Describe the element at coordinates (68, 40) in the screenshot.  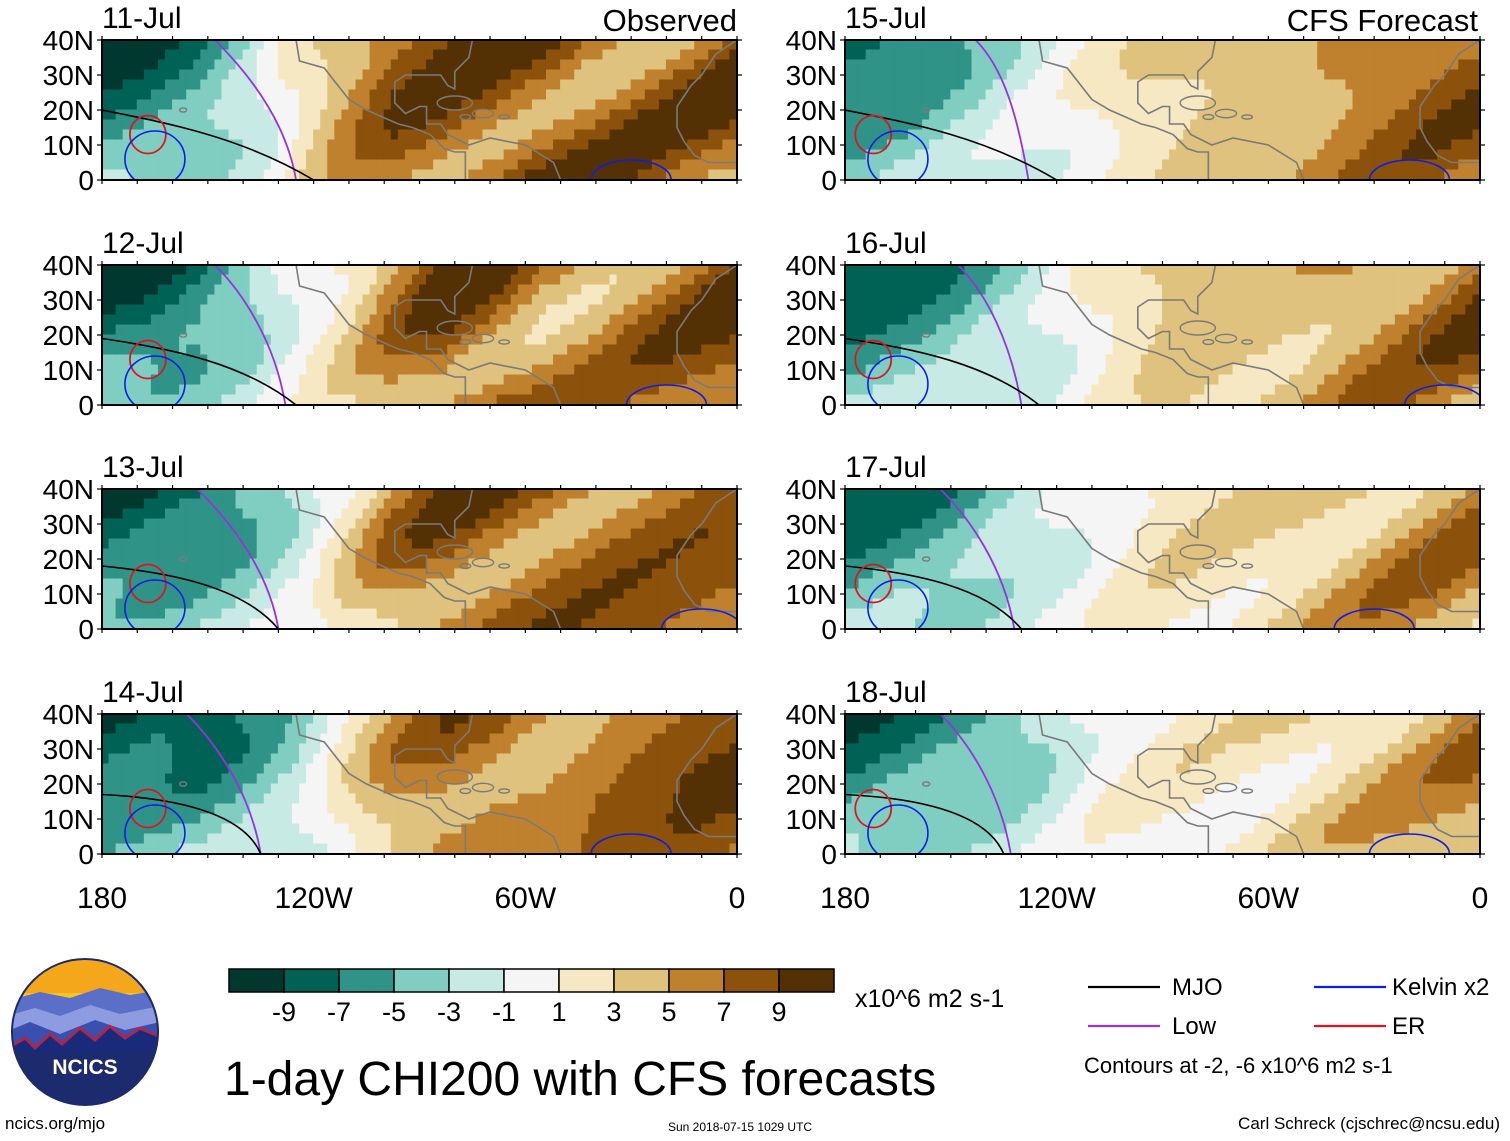
I see `y-tick-label: 40N` at that location.